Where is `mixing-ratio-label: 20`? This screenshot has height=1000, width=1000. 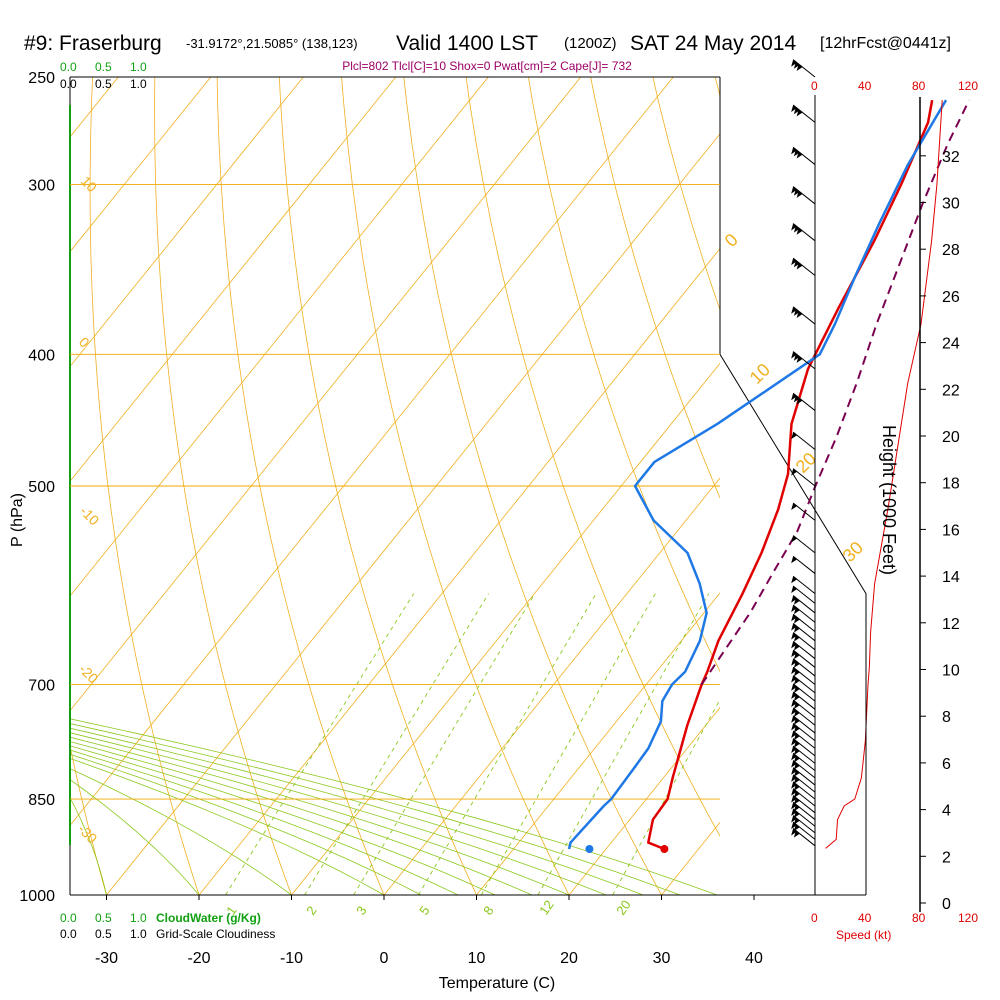
mixing-ratio-label: 20 is located at coordinates (623, 907).